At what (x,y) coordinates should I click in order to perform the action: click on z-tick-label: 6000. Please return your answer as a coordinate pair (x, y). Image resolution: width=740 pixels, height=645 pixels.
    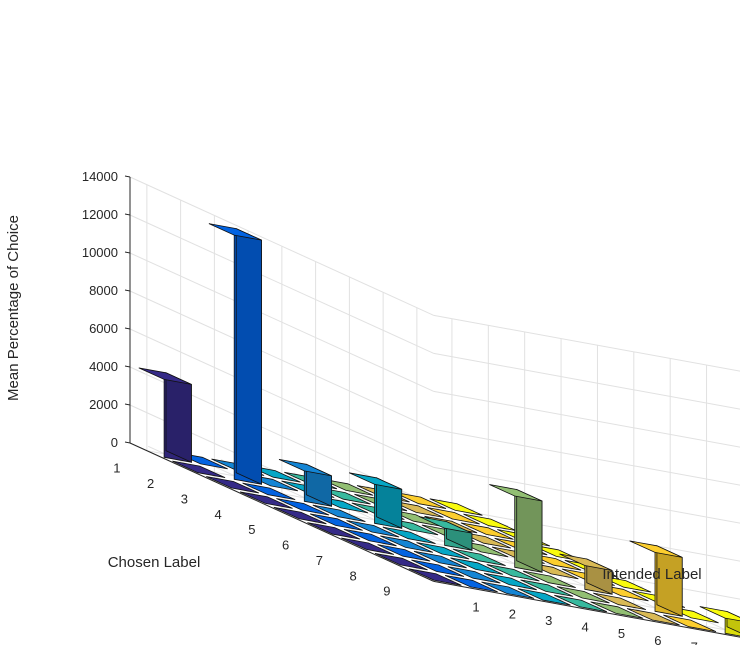
    Looking at the image, I should click on (103, 328).